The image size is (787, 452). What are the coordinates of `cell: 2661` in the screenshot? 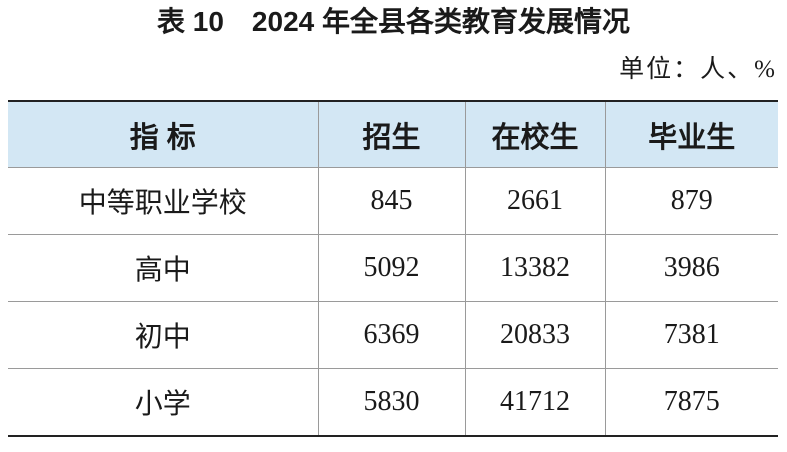 It's located at (534, 201).